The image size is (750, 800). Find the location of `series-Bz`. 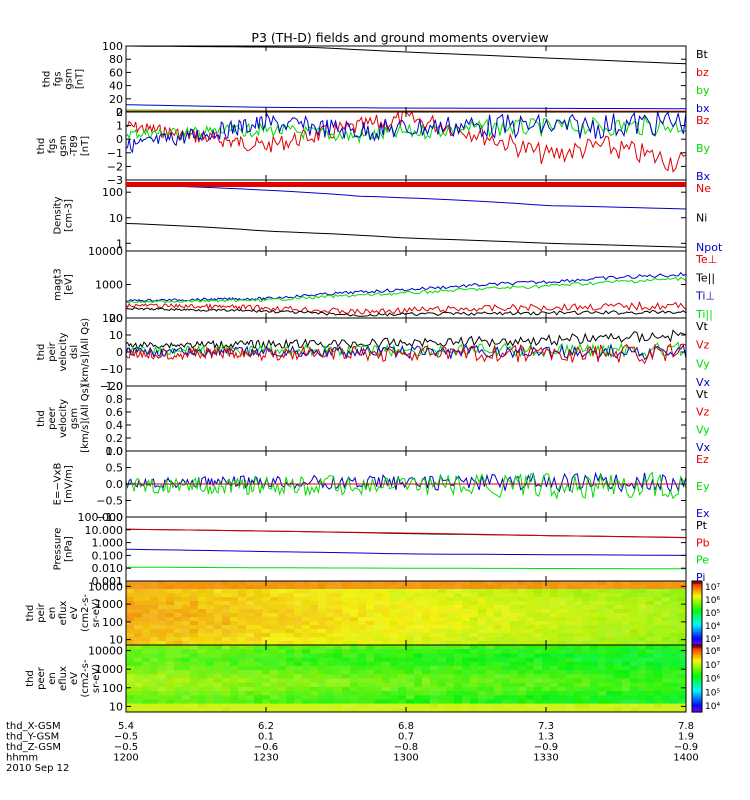

series-Bz is located at coordinates (406, 142).